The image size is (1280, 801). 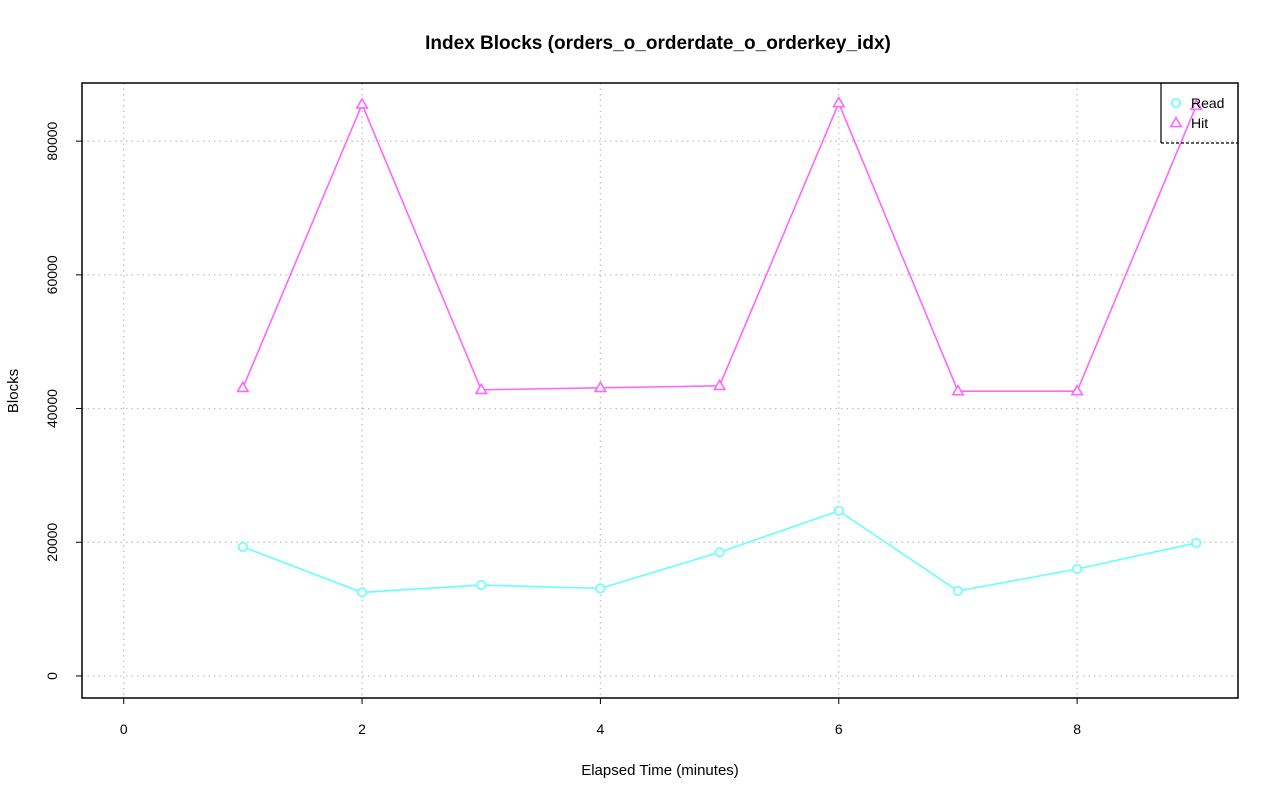 I want to click on x-tick-label: 0, so click(x=124, y=729).